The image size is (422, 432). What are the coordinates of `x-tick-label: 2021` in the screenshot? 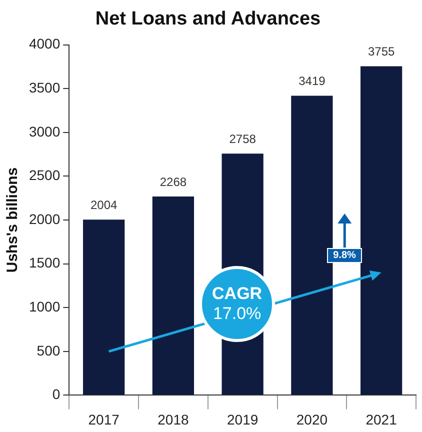 It's located at (382, 419).